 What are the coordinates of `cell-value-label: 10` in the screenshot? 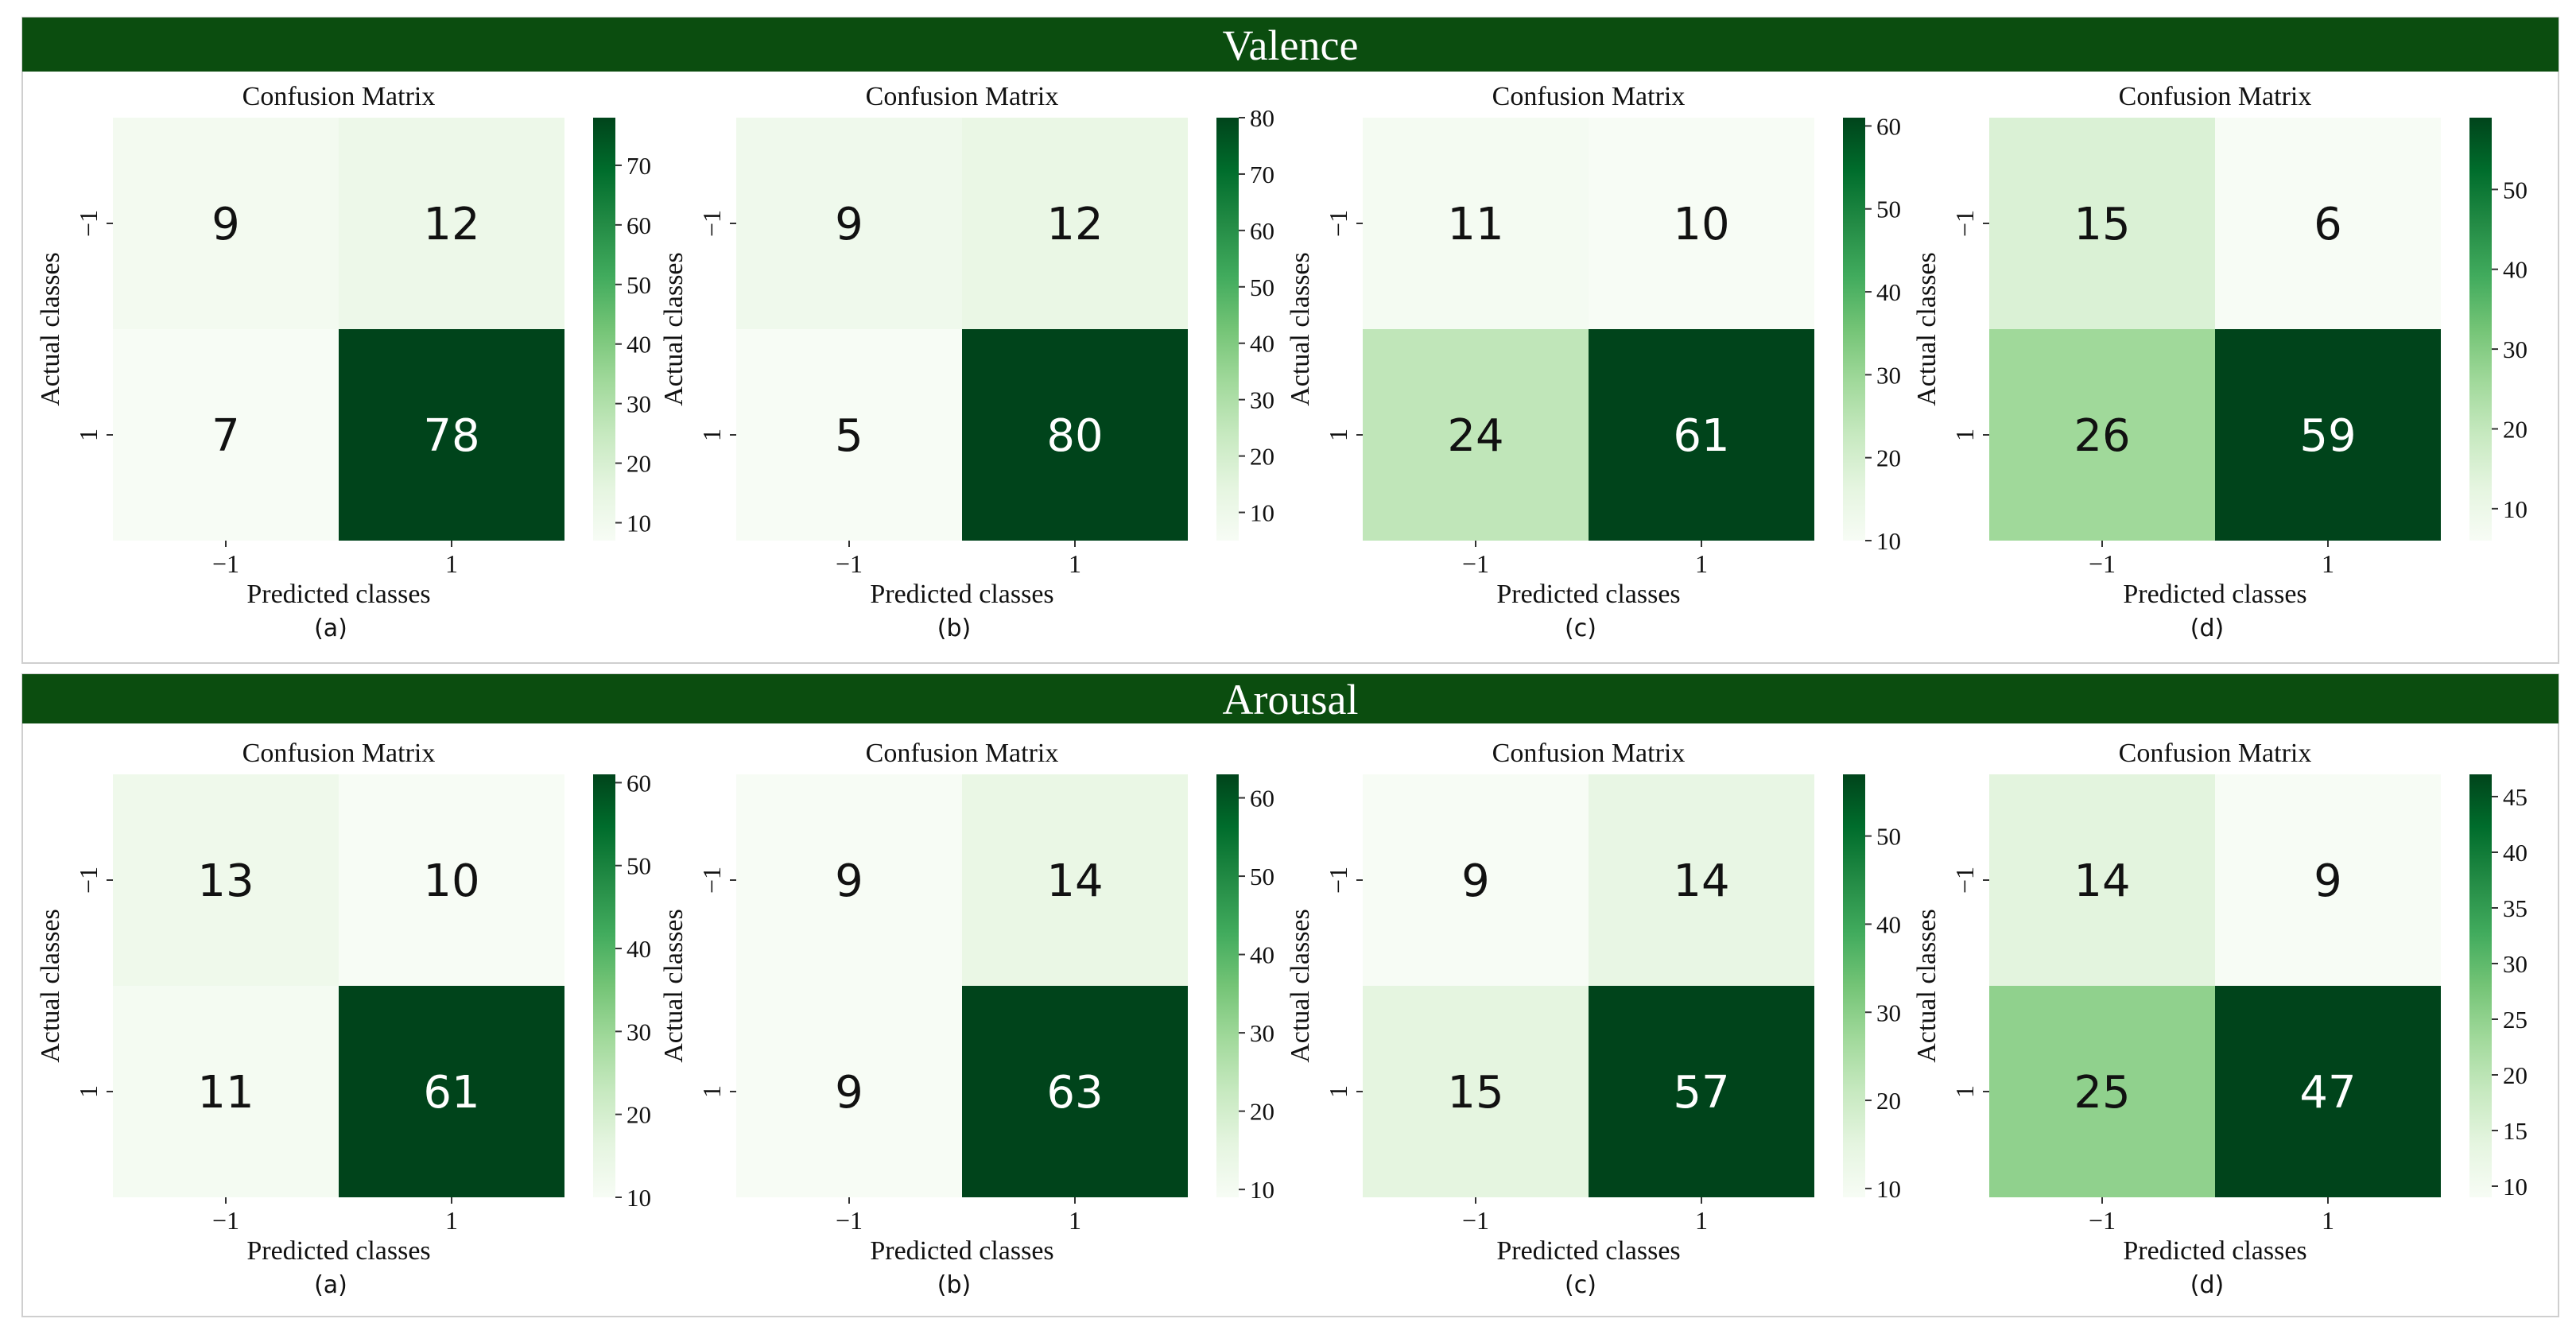 It's located at (451, 881).